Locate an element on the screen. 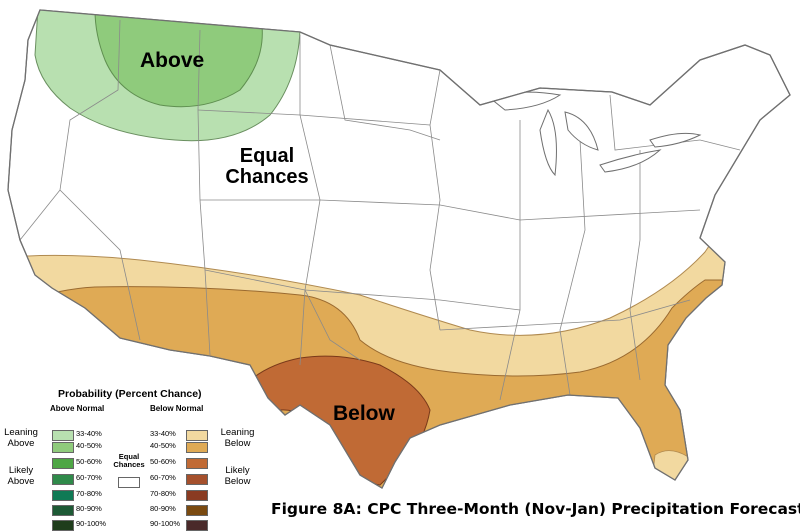 The image size is (800, 531). below-label: Below is located at coordinates (364, 413).